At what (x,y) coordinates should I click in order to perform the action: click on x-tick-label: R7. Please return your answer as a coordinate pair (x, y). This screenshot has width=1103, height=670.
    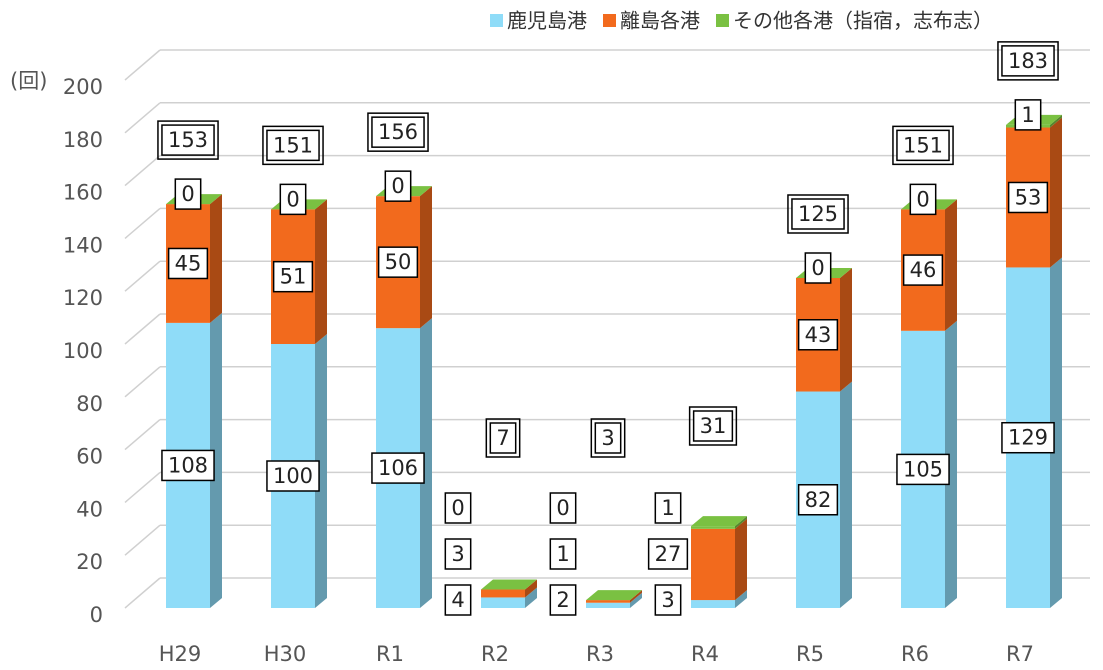
    Looking at the image, I should click on (1020, 654).